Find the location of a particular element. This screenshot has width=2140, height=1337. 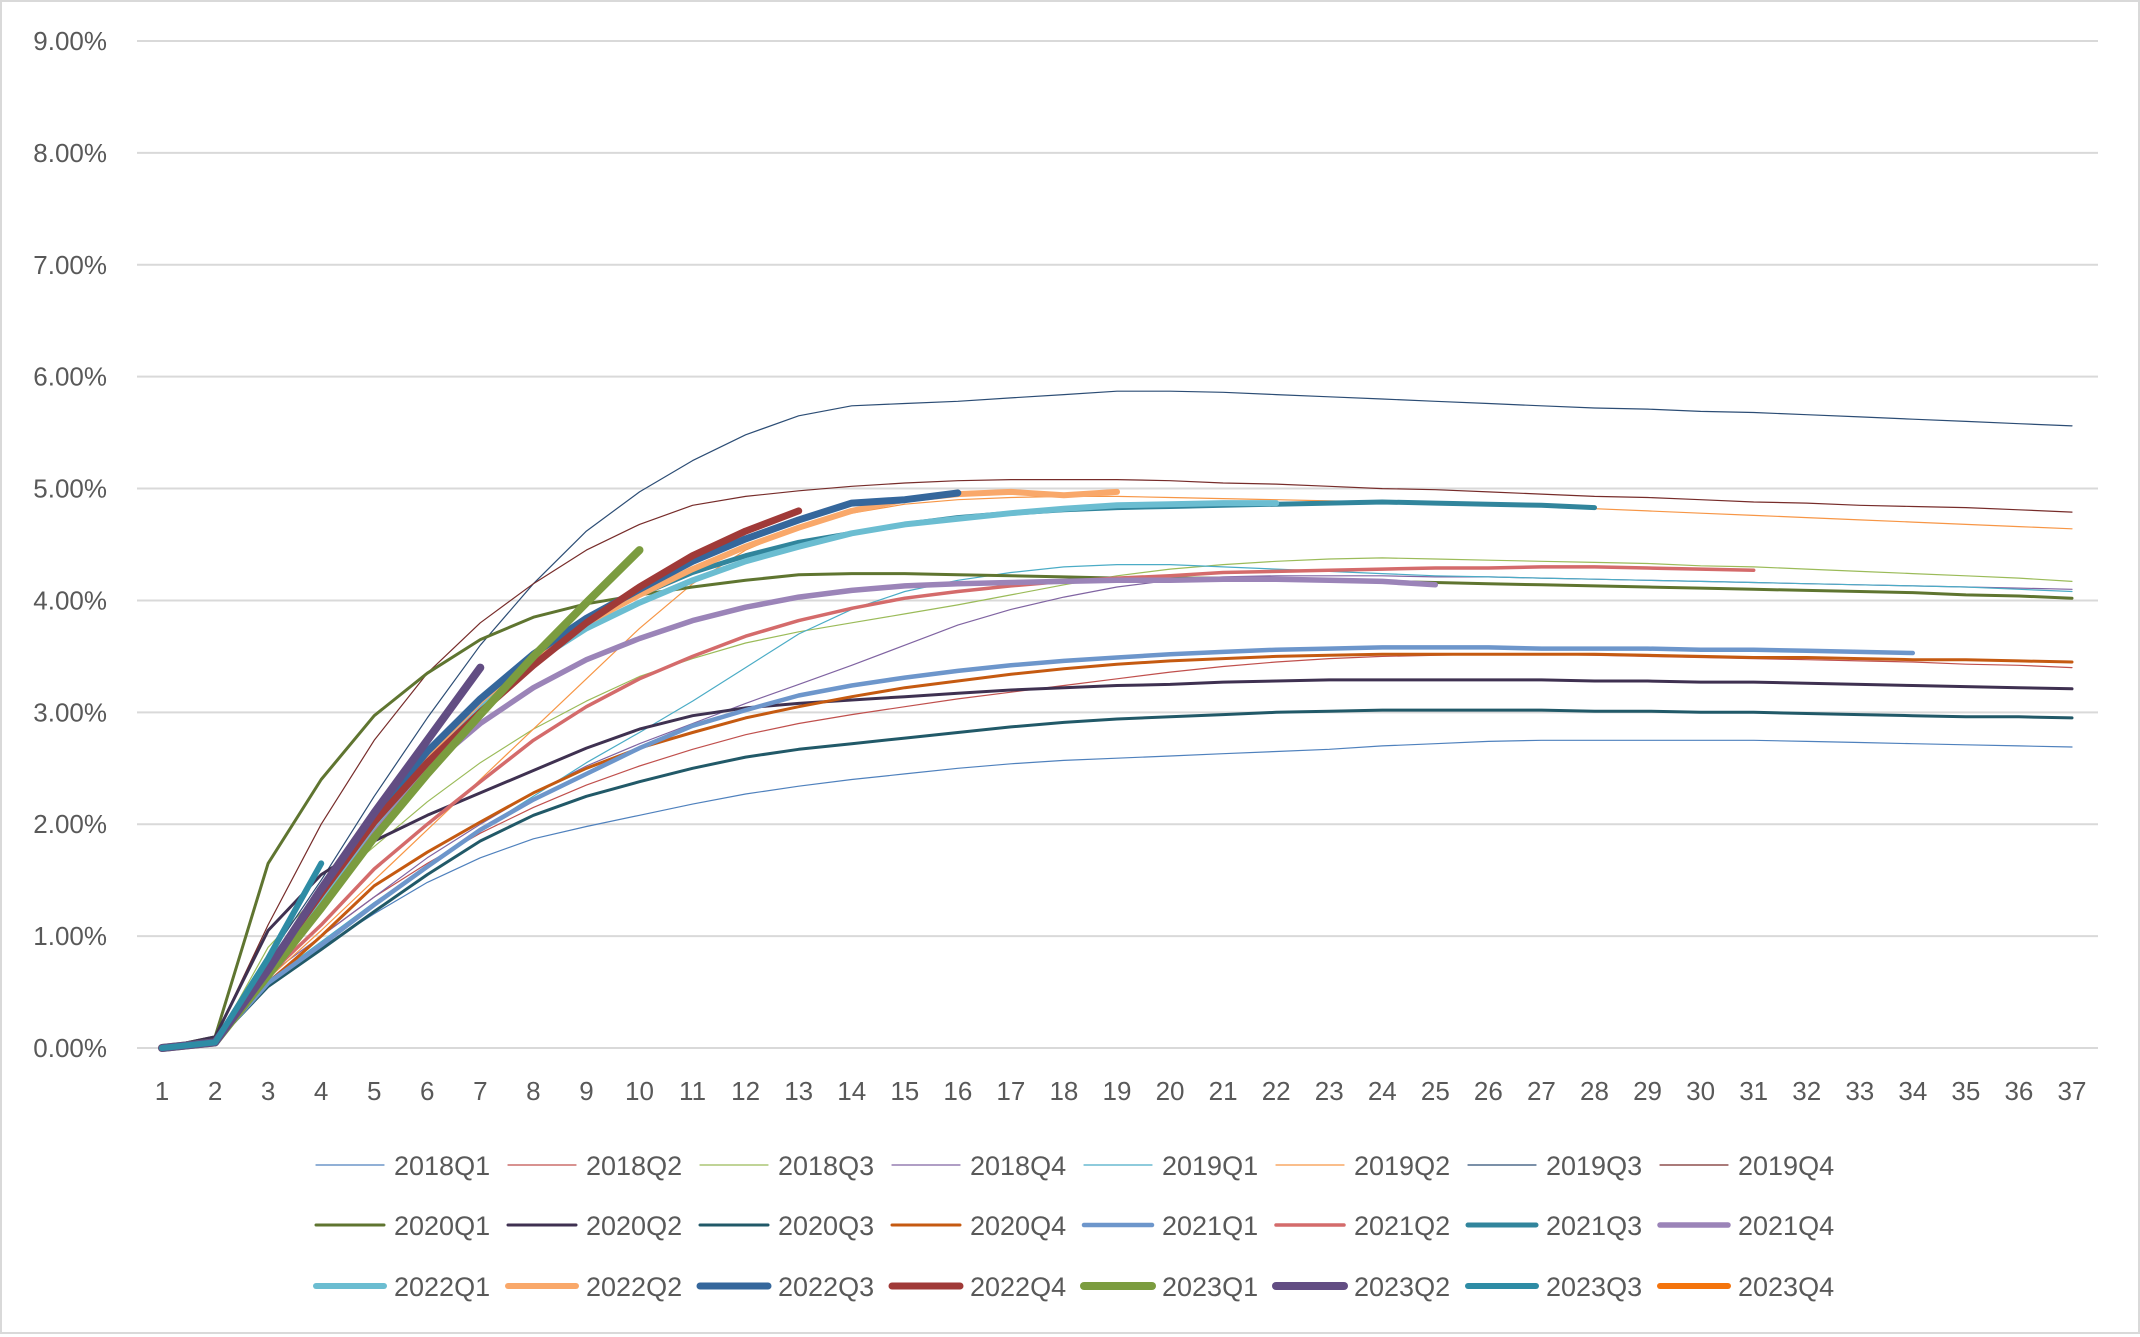

legend-item-2022q4: 2022Q4 is located at coordinates (977, 1287).